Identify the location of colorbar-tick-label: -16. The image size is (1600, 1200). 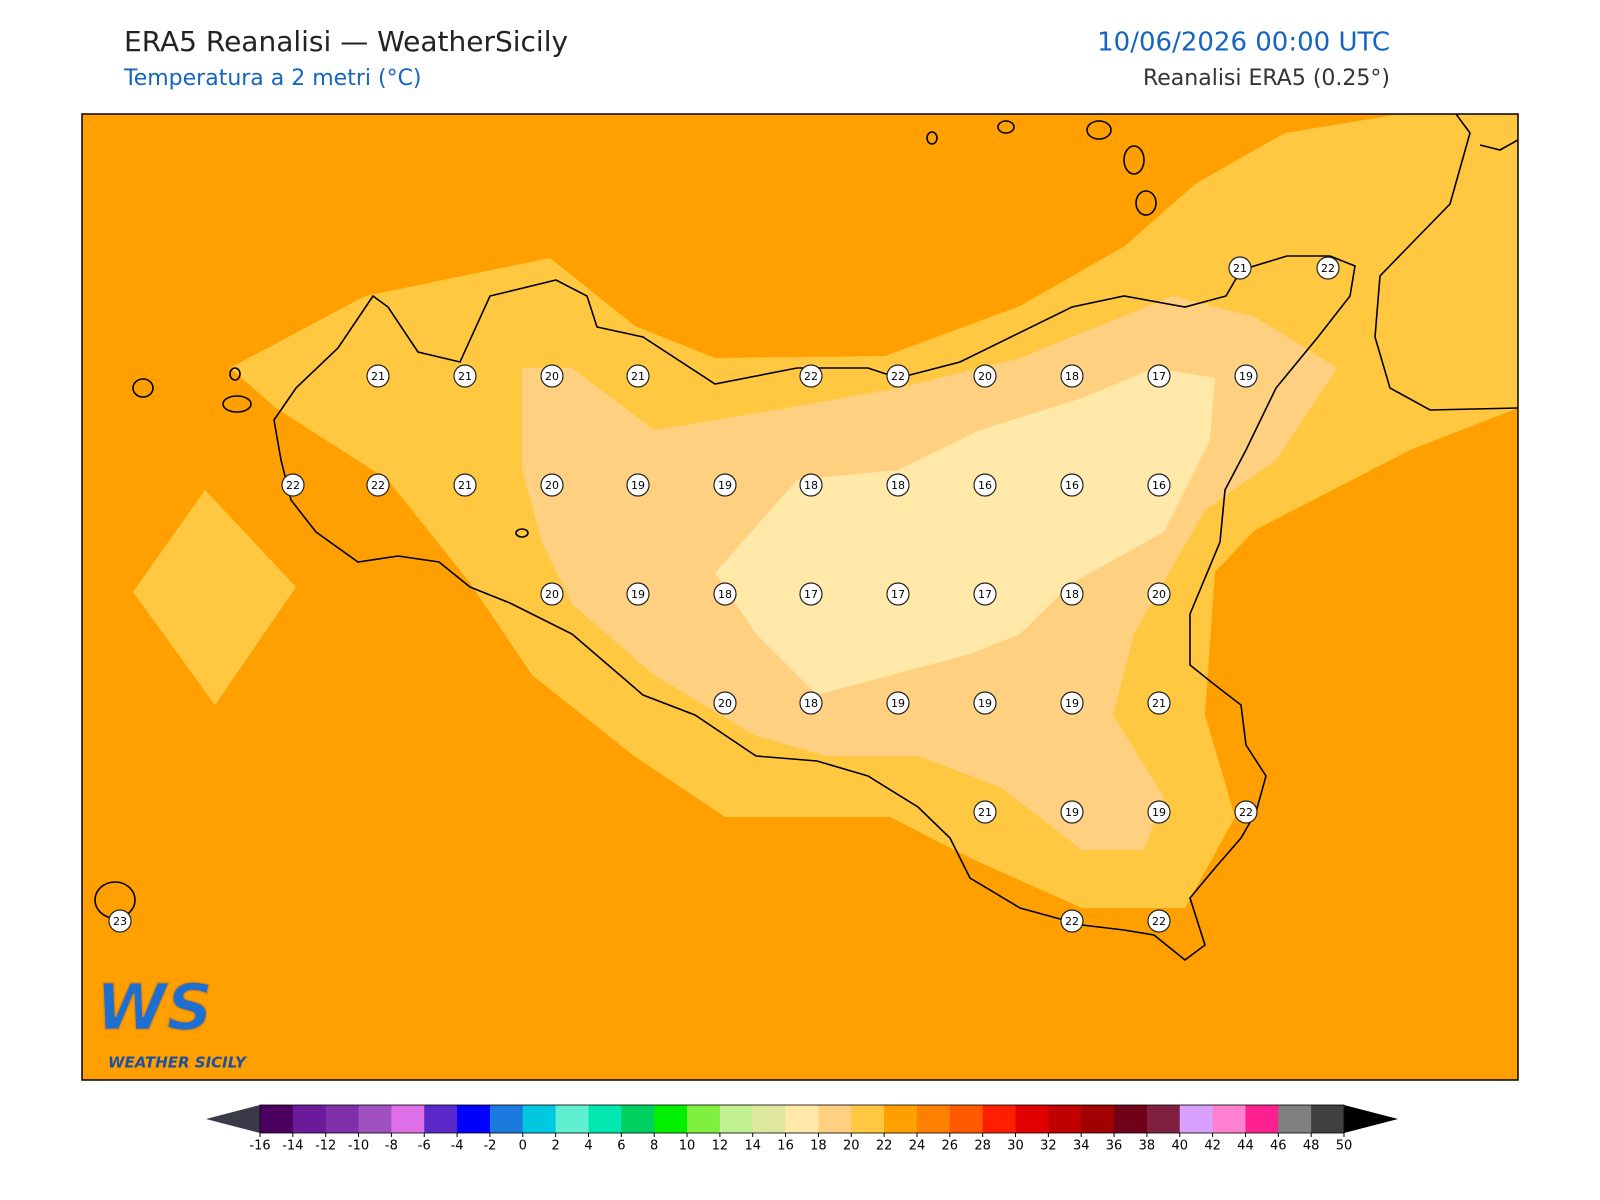
(259, 1146).